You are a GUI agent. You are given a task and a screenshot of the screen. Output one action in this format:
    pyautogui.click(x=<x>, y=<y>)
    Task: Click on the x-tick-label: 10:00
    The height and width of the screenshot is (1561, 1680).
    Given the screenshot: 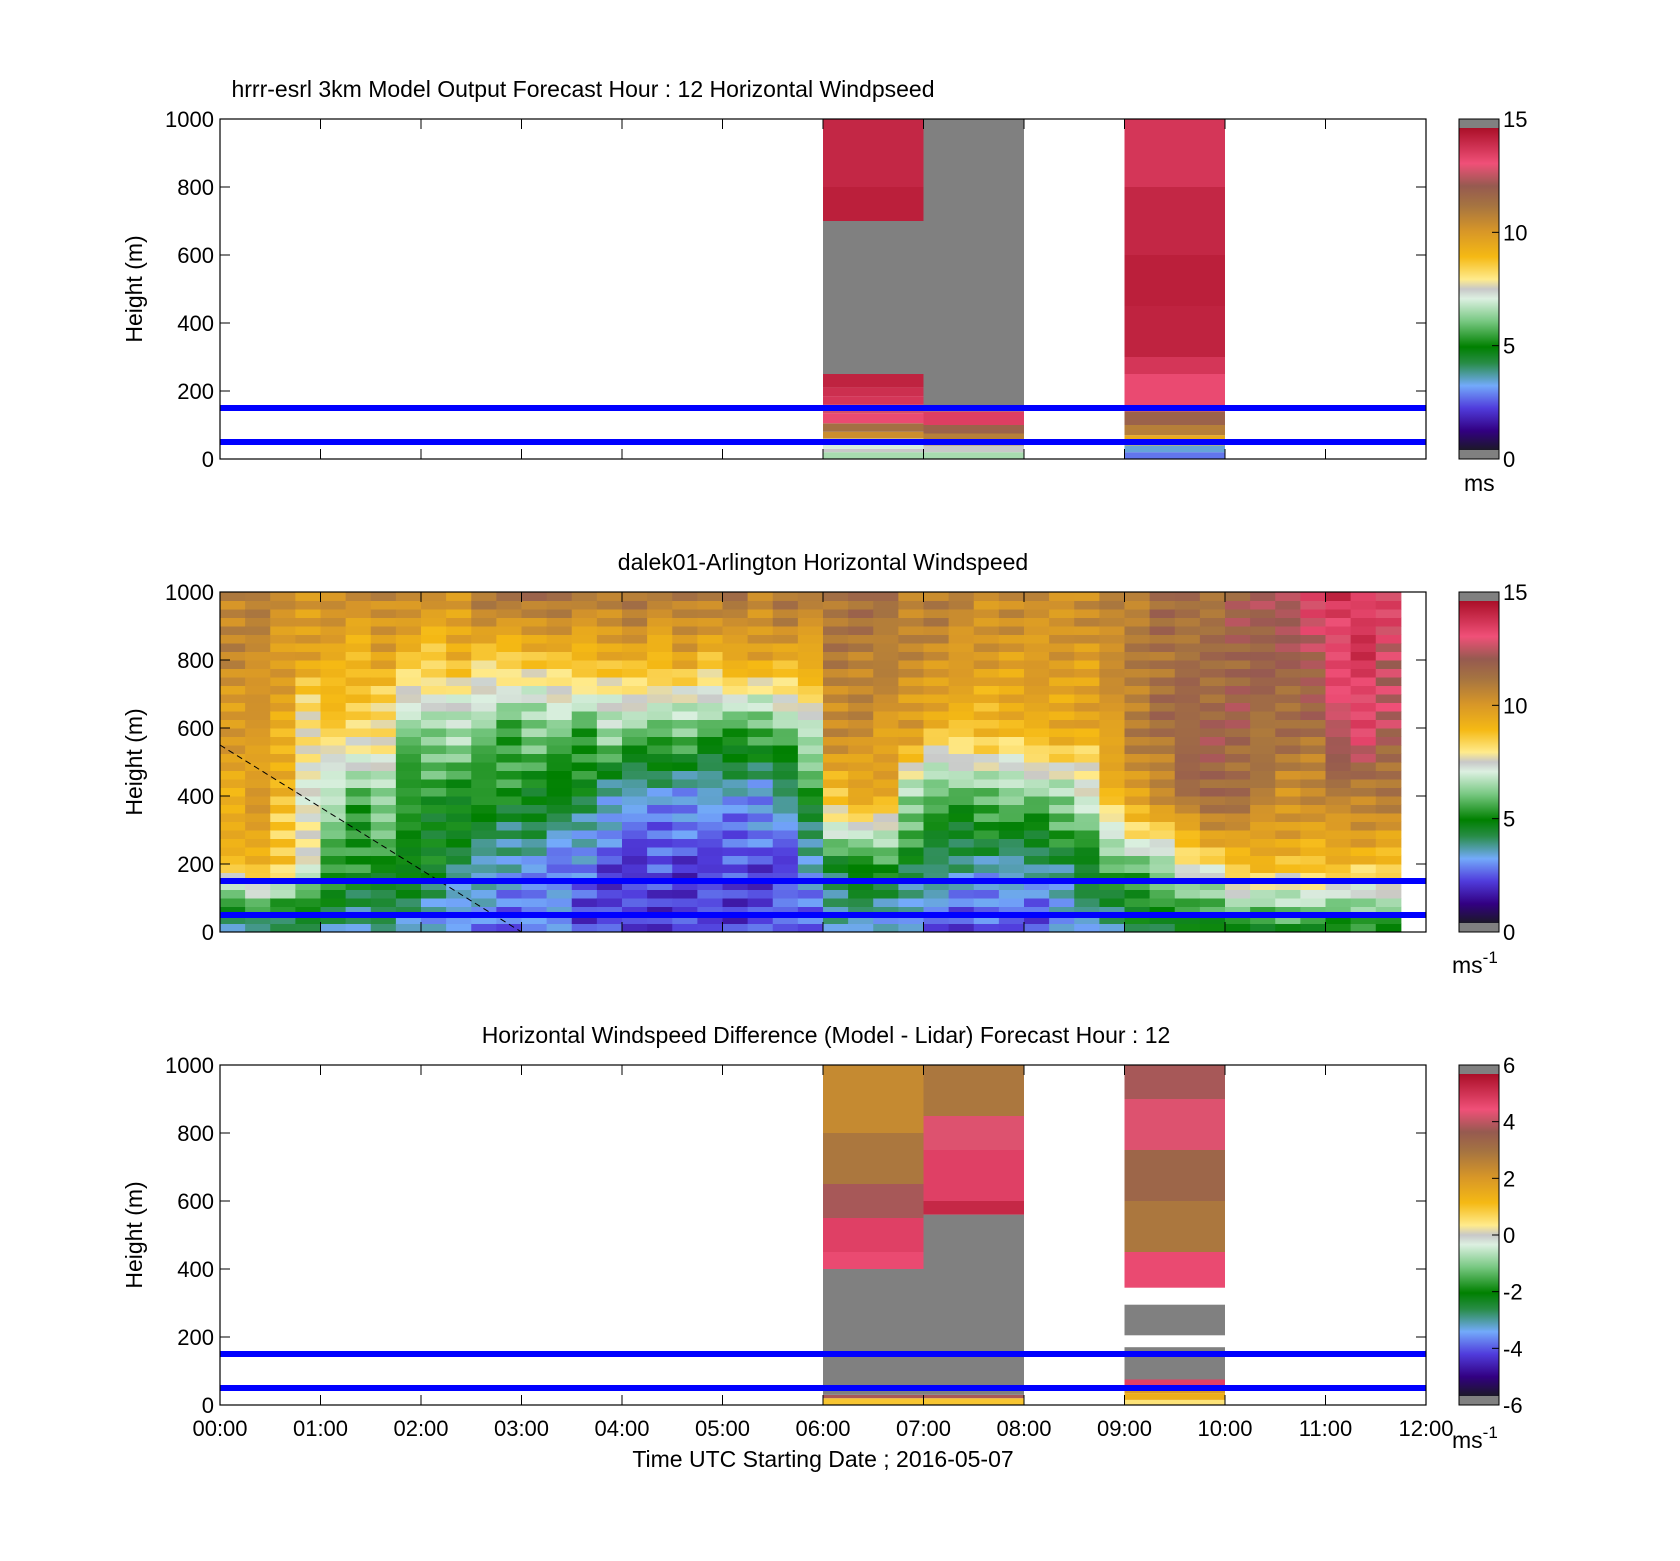 What is the action you would take?
    pyautogui.click(x=1224, y=1428)
    